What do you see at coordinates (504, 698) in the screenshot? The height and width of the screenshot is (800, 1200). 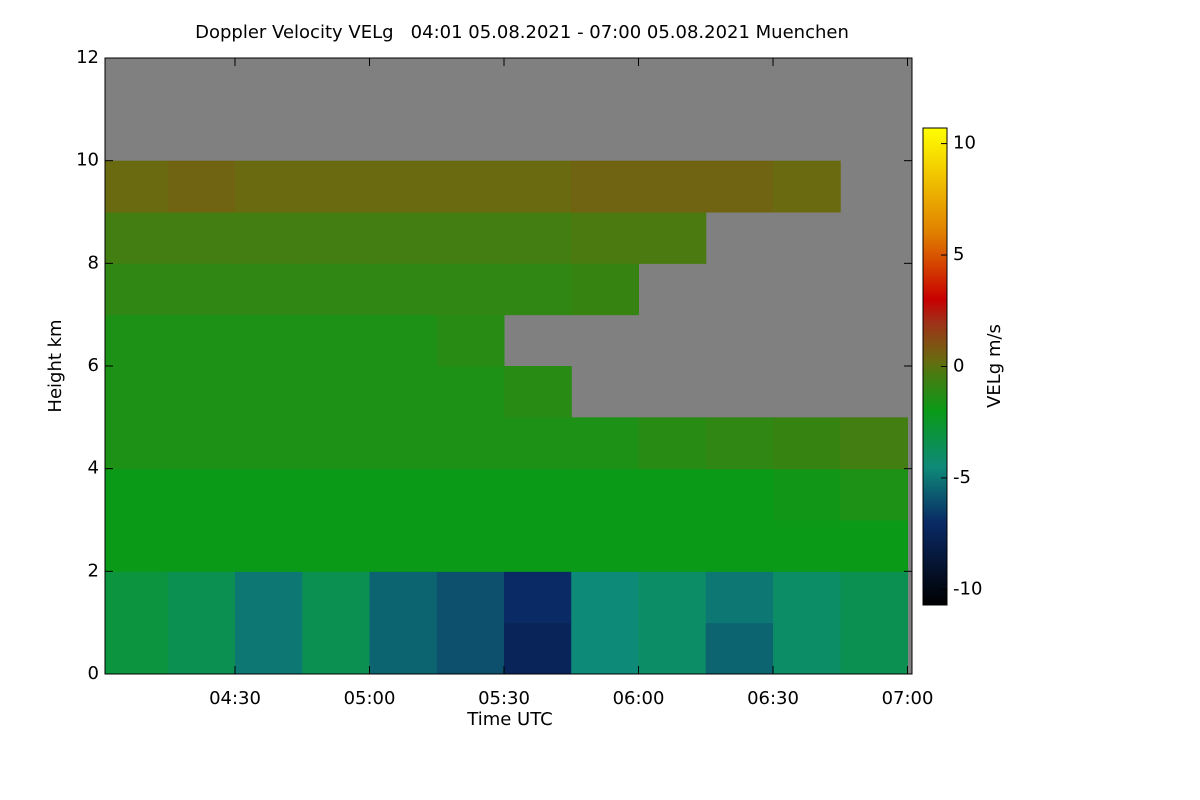 I see `x-tick-label: 05:30` at bounding box center [504, 698].